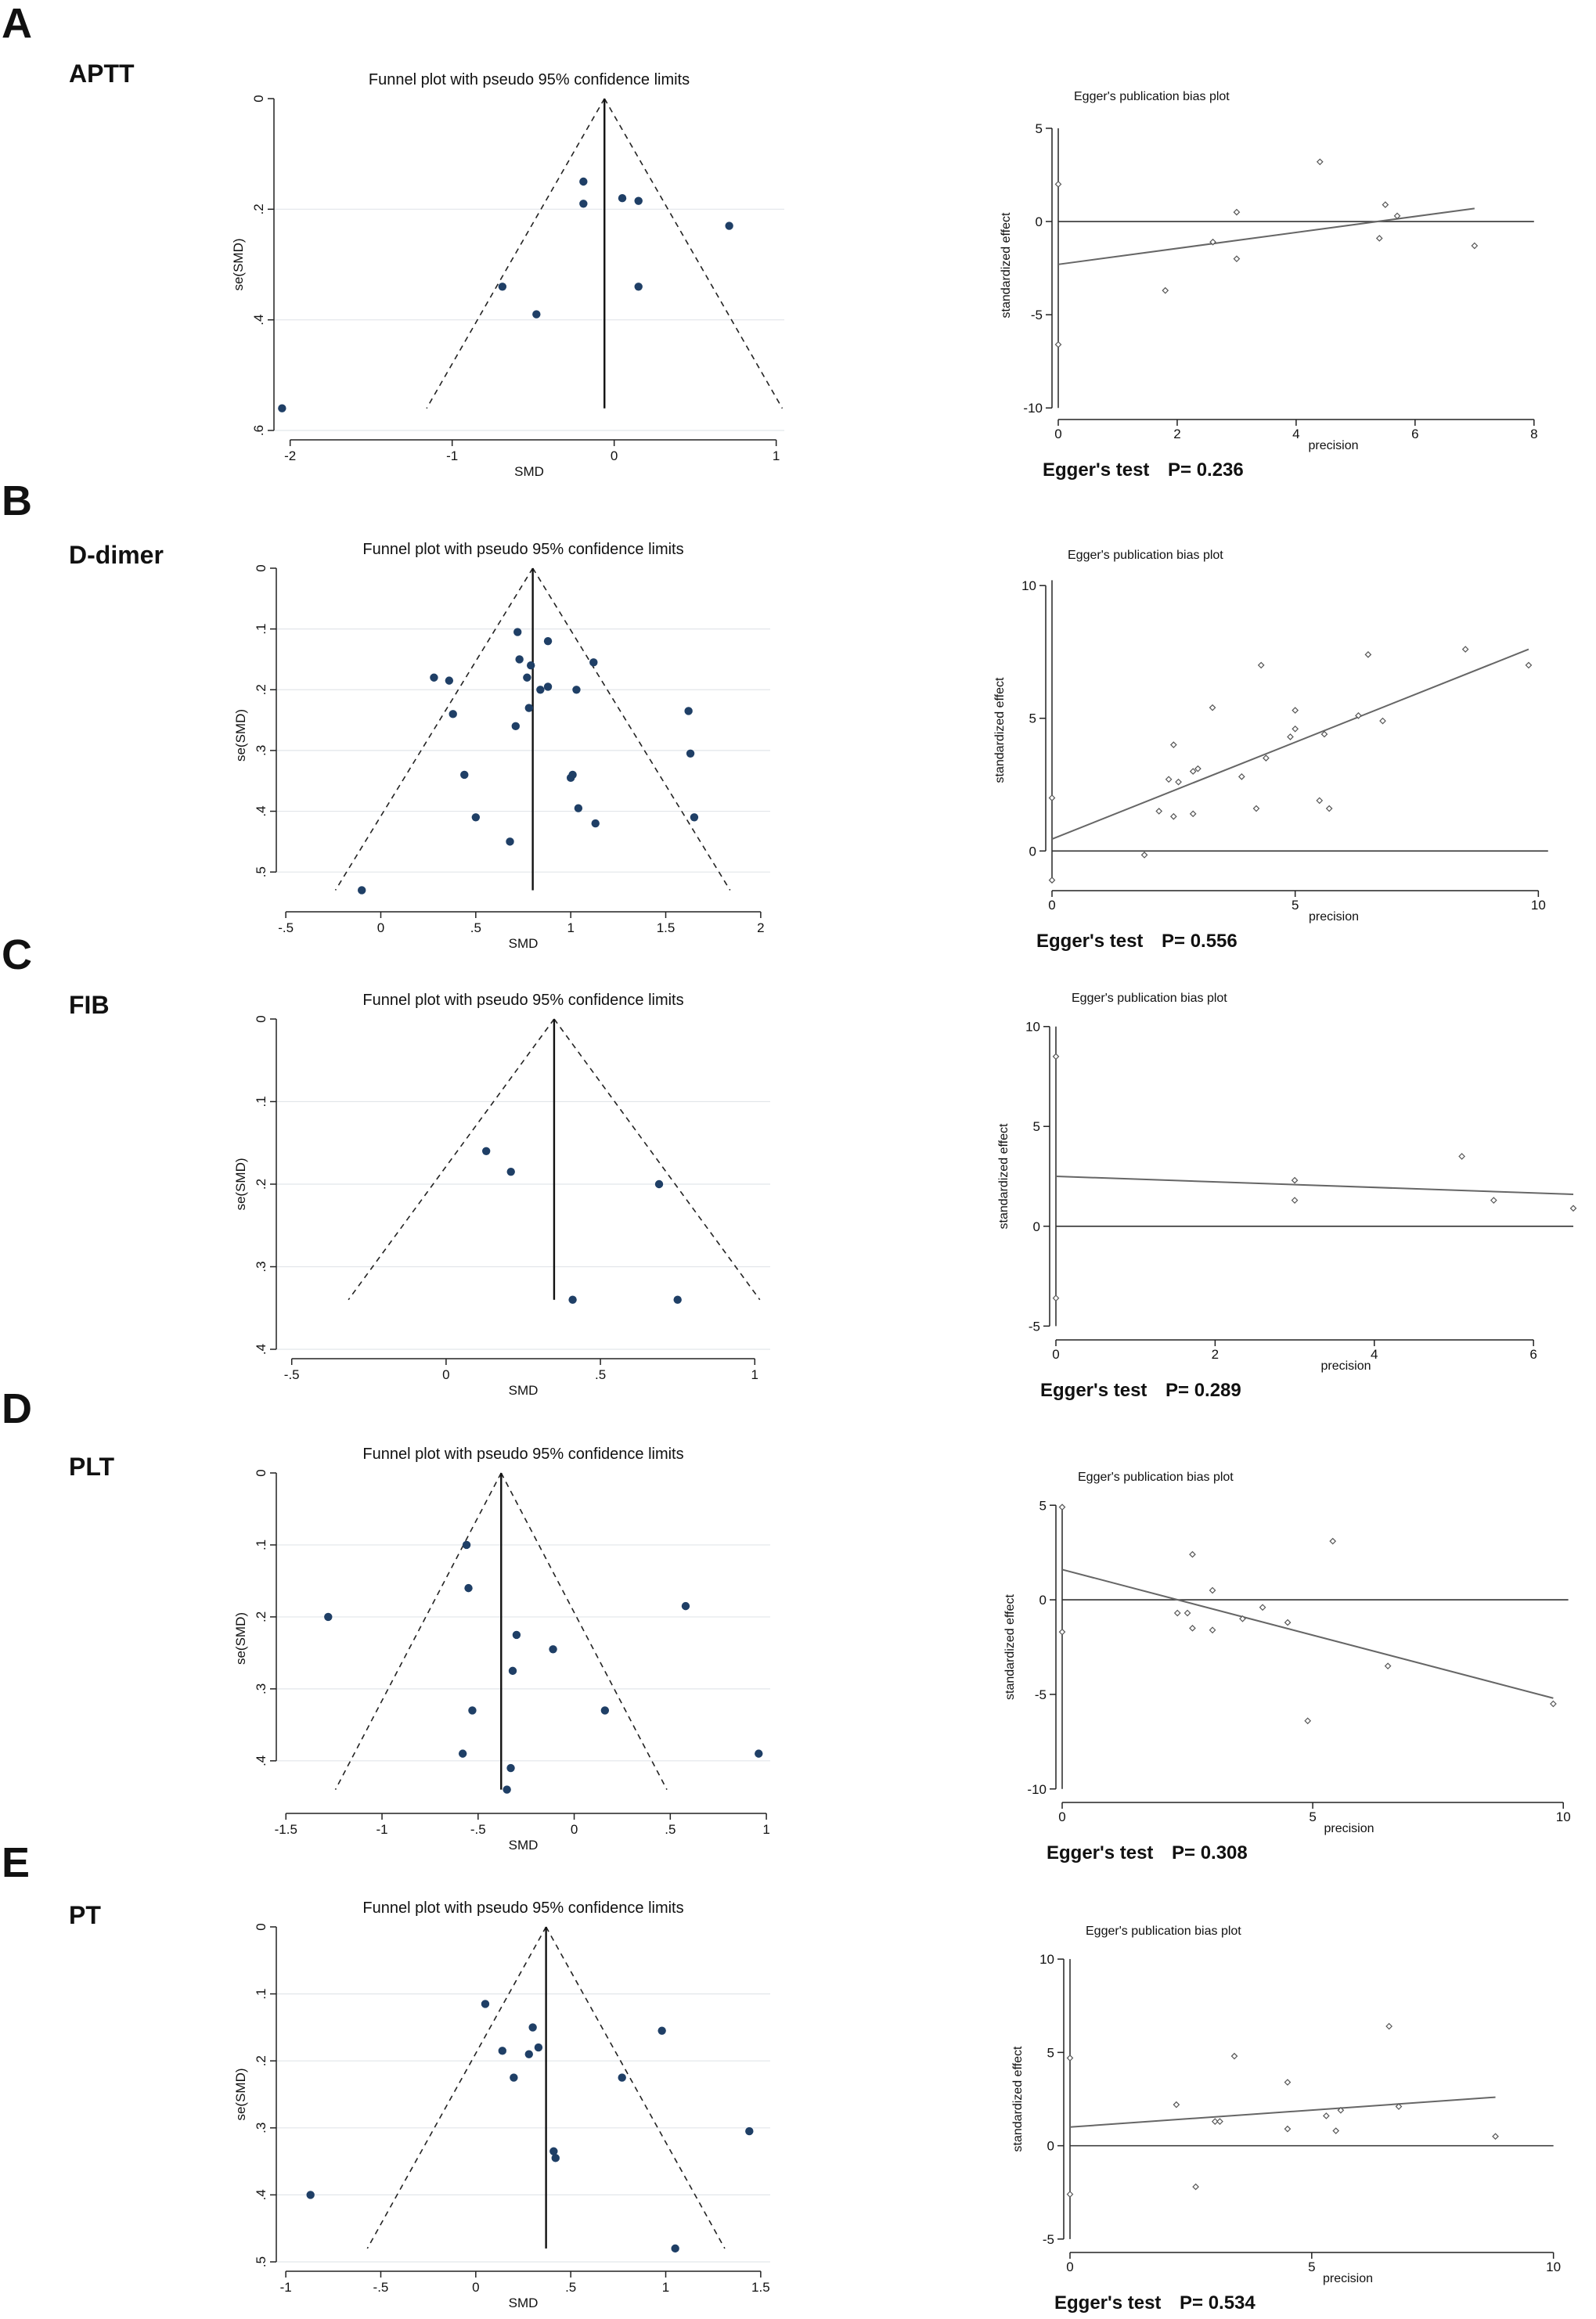 This screenshot has width=1596, height=2319. Describe the element at coordinates (261, 1545) in the screenshot. I see `y-tick-label: .1` at that location.